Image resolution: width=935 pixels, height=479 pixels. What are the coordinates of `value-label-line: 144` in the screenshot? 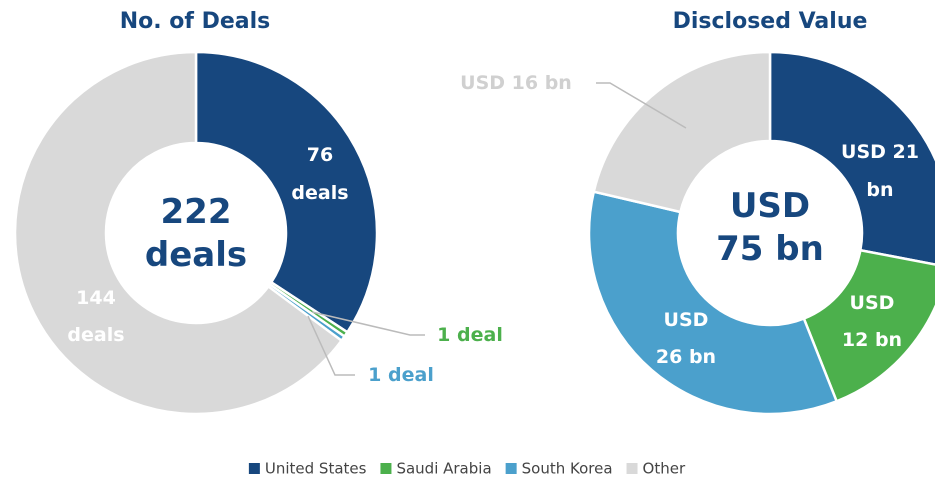 It's located at (96, 298).